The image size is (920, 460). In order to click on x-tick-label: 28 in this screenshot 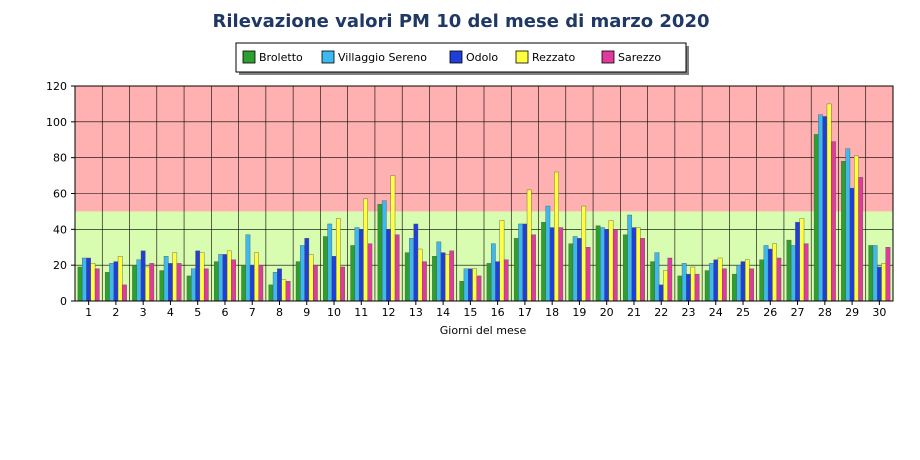, I will do `click(825, 312)`.